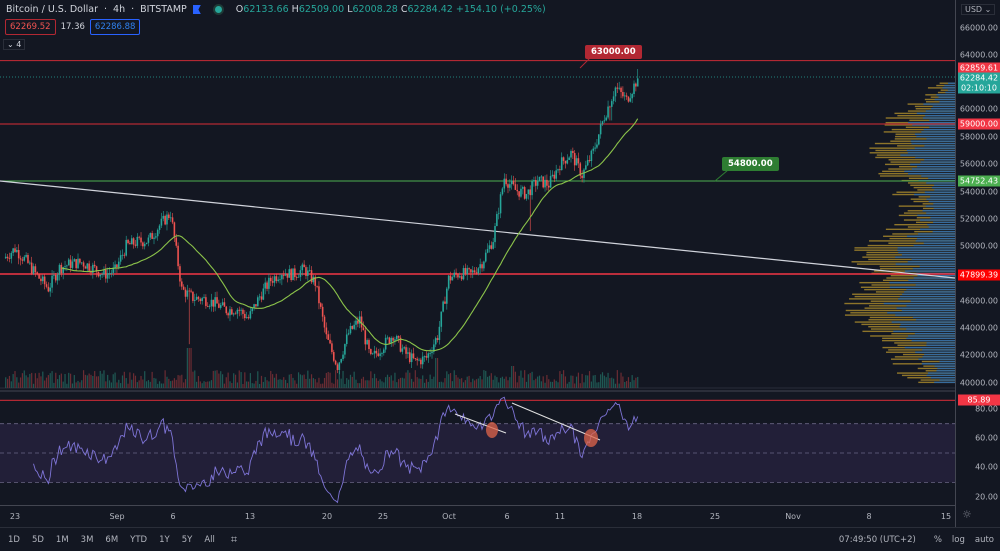 Image resolution: width=1000 pixels, height=551 pixels. What do you see at coordinates (967, 514) in the screenshot?
I see `settings-gear-icon: ☼` at bounding box center [967, 514].